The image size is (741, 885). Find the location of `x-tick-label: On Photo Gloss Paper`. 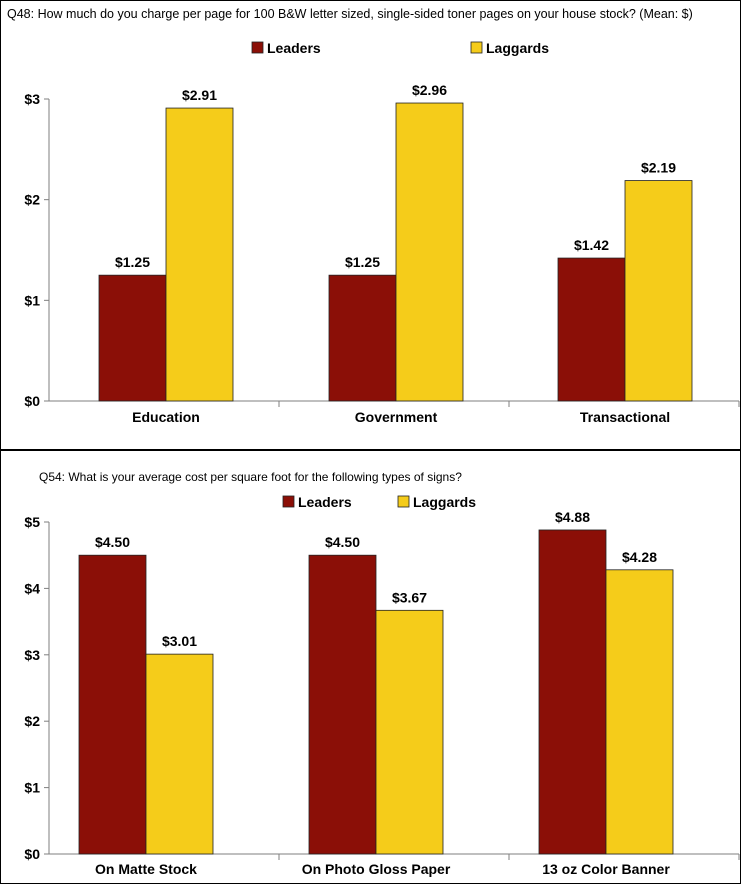

x-tick-label: On Photo Gloss Paper is located at coordinates (376, 869).